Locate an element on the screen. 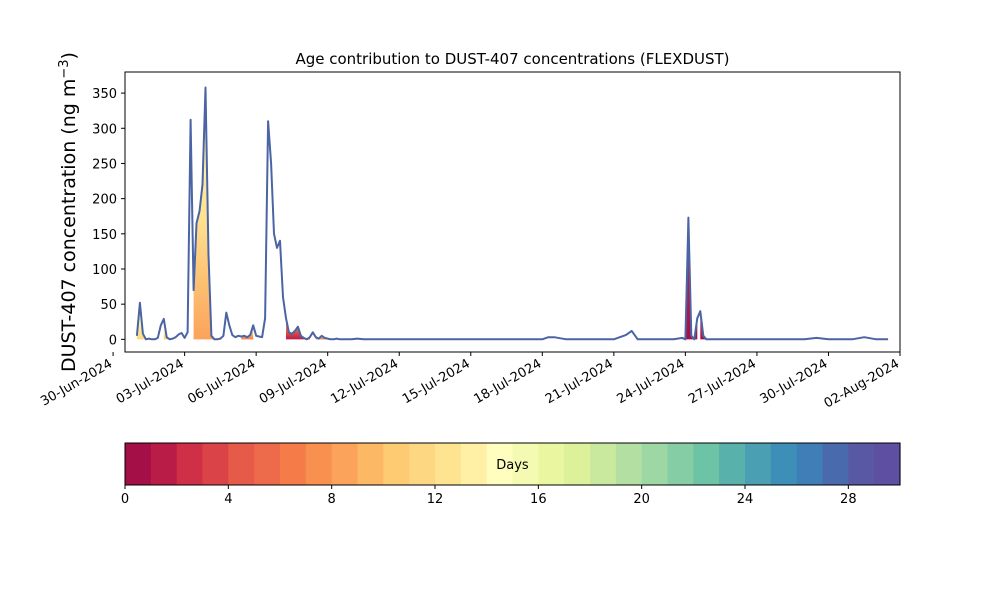 The height and width of the screenshot is (600, 1000). colorbar-tick-label: 8 is located at coordinates (332, 499).